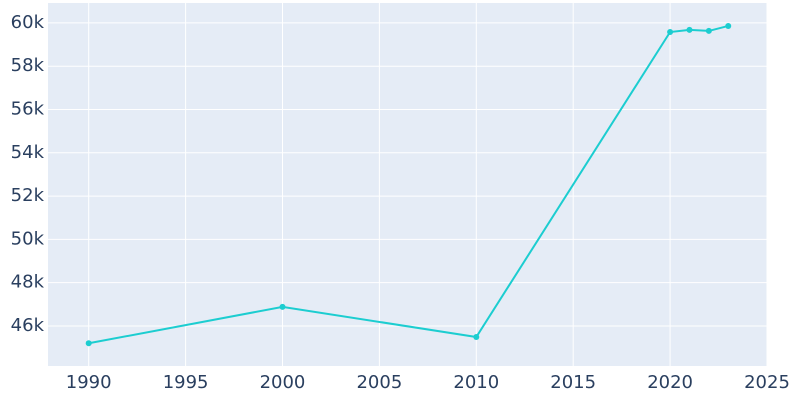 The width and height of the screenshot is (800, 400). Describe the element at coordinates (89, 382) in the screenshot. I see `x-tick-label: 1990` at that location.